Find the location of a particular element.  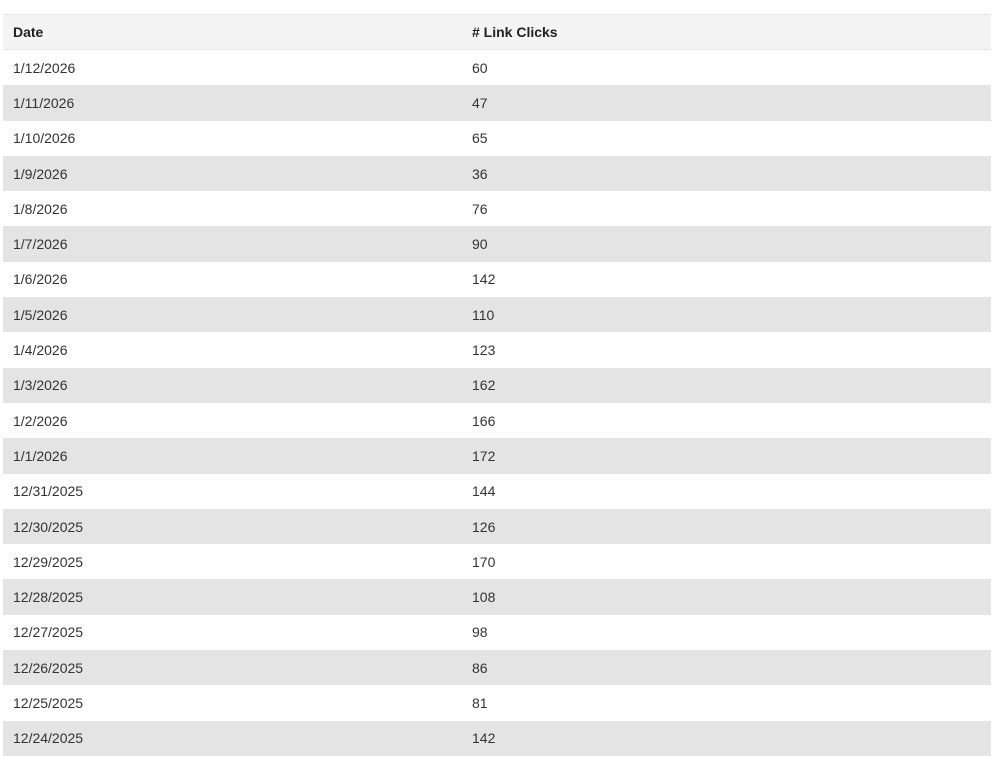

table-row: 12/30/2025 126 is located at coordinates (497, 526).